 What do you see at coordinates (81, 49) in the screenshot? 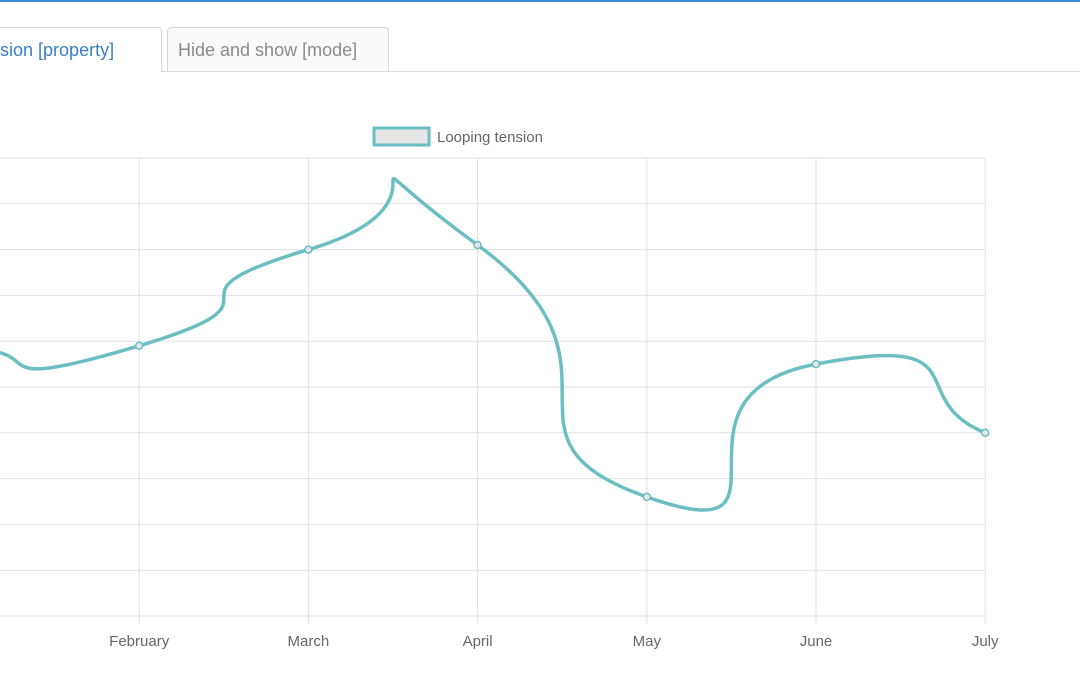
I see `tab-tension-property: Tension [property]` at bounding box center [81, 49].